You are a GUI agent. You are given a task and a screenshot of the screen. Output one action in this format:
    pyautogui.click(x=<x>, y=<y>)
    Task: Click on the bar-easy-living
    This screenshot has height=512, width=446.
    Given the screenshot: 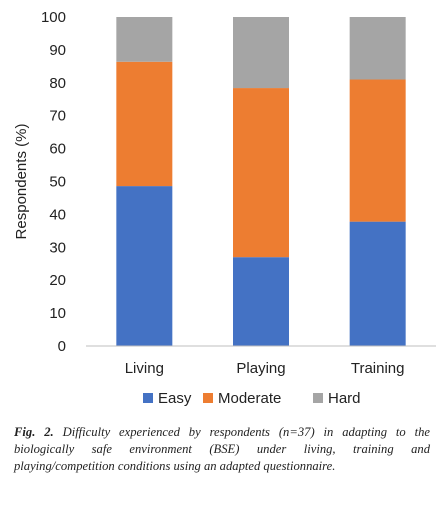 What is the action you would take?
    pyautogui.click(x=144, y=266)
    